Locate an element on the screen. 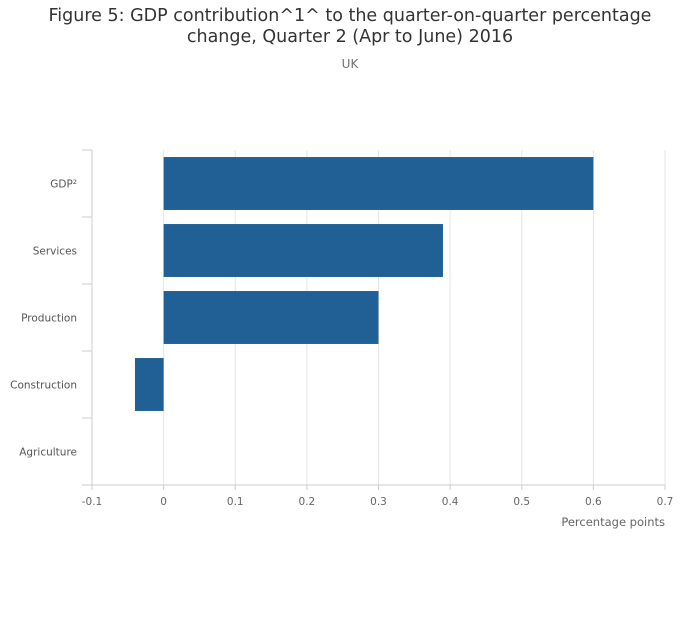  x-tick-label: 0.2 is located at coordinates (307, 502).